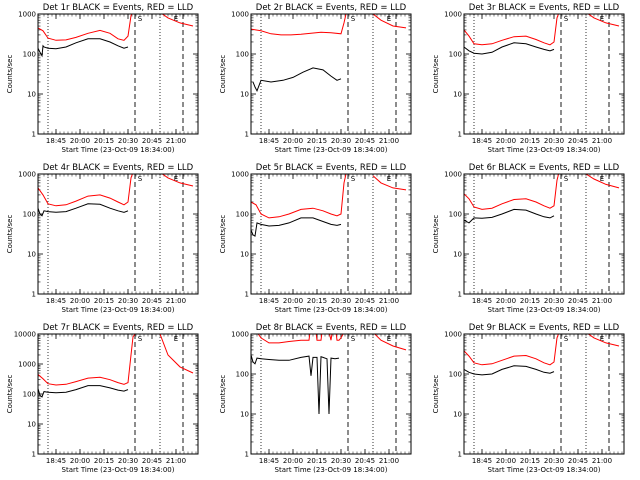 This screenshot has width=640, height=480. What do you see at coordinates (331, 8) in the screenshot?
I see `panel-title: Det 2r BLACK = Events, RED = LLD` at bounding box center [331, 8].